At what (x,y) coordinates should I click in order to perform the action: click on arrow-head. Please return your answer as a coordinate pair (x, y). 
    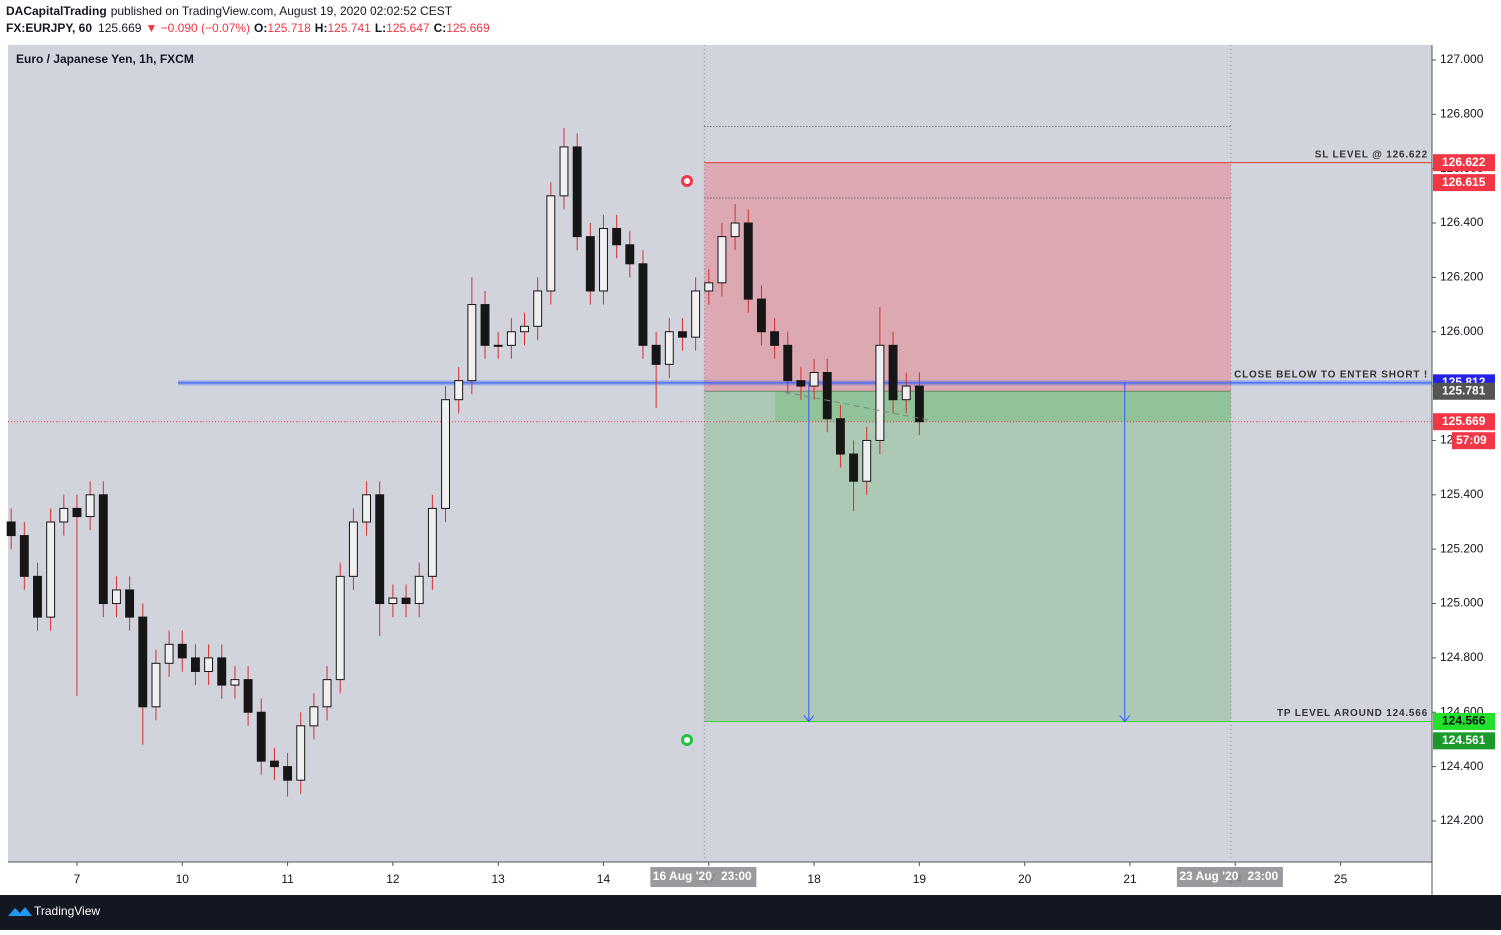
    Looking at the image, I should click on (1125, 719).